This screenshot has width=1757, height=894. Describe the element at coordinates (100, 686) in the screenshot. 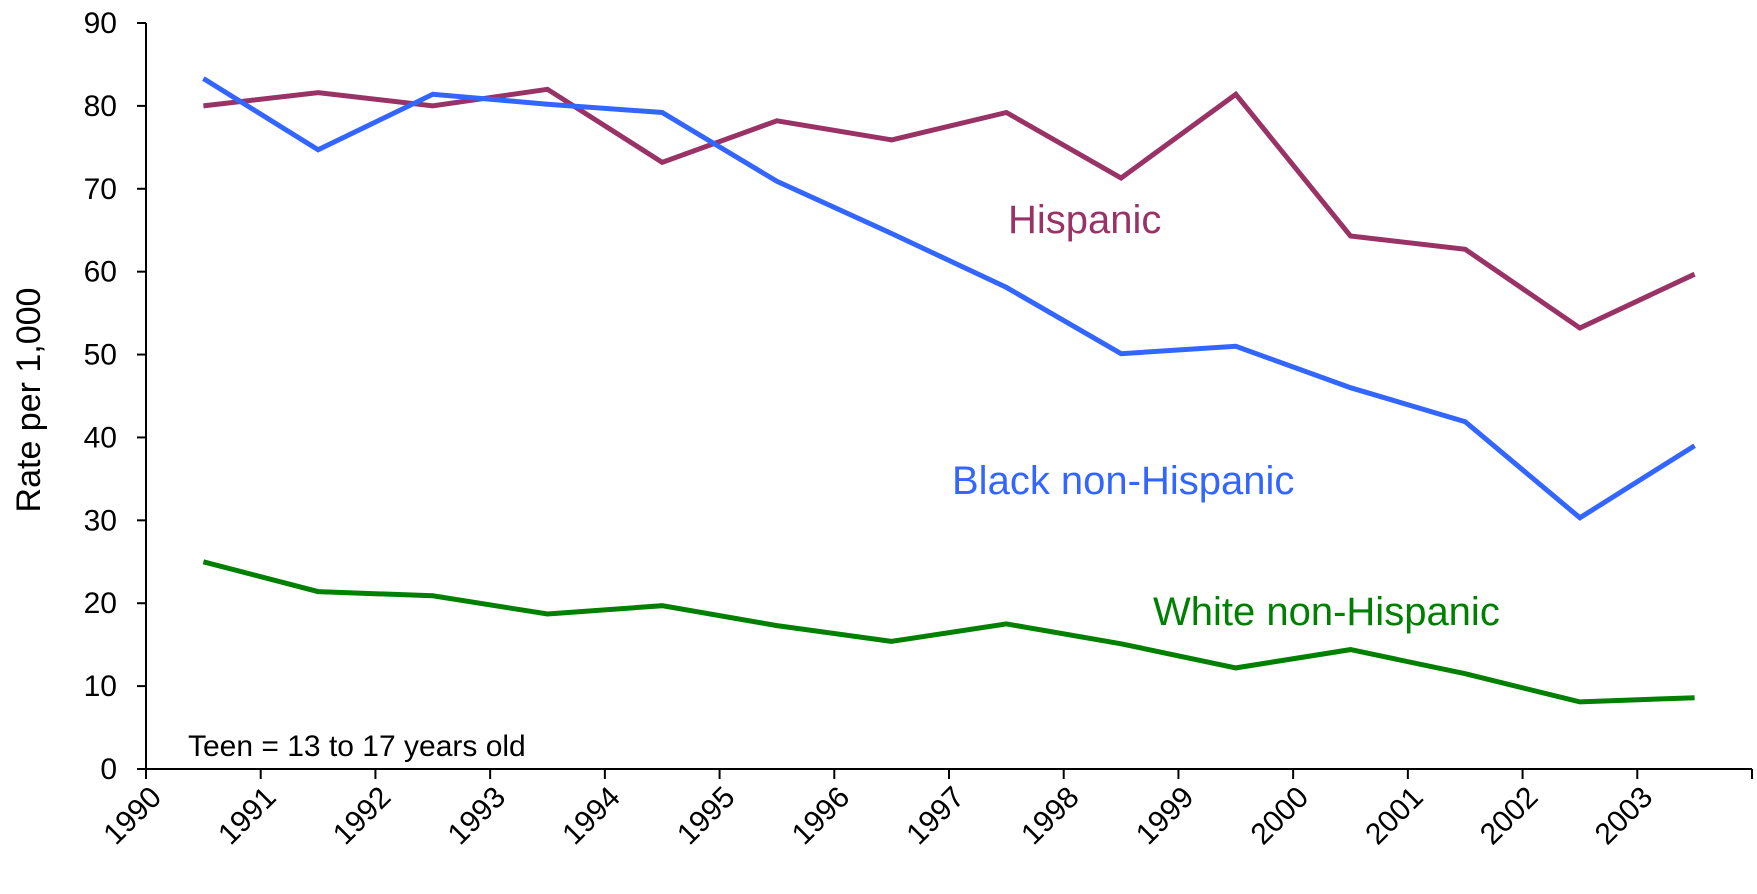

I see `y-tick-label: 10` at that location.